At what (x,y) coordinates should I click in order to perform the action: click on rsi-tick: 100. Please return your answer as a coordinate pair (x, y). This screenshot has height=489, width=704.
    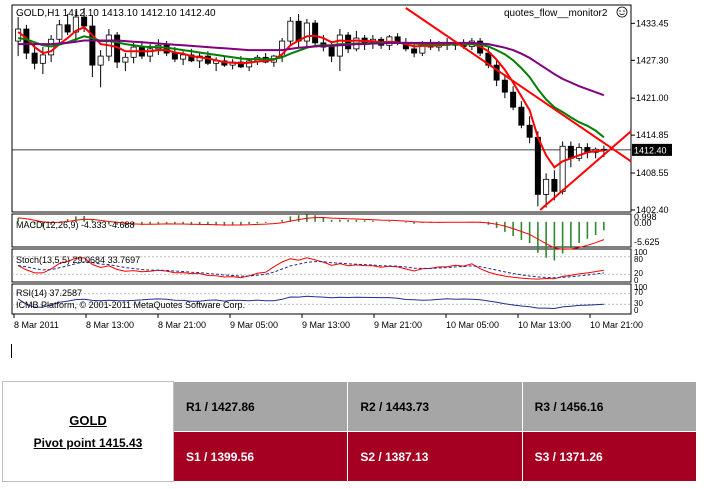
    Looking at the image, I should click on (641, 287).